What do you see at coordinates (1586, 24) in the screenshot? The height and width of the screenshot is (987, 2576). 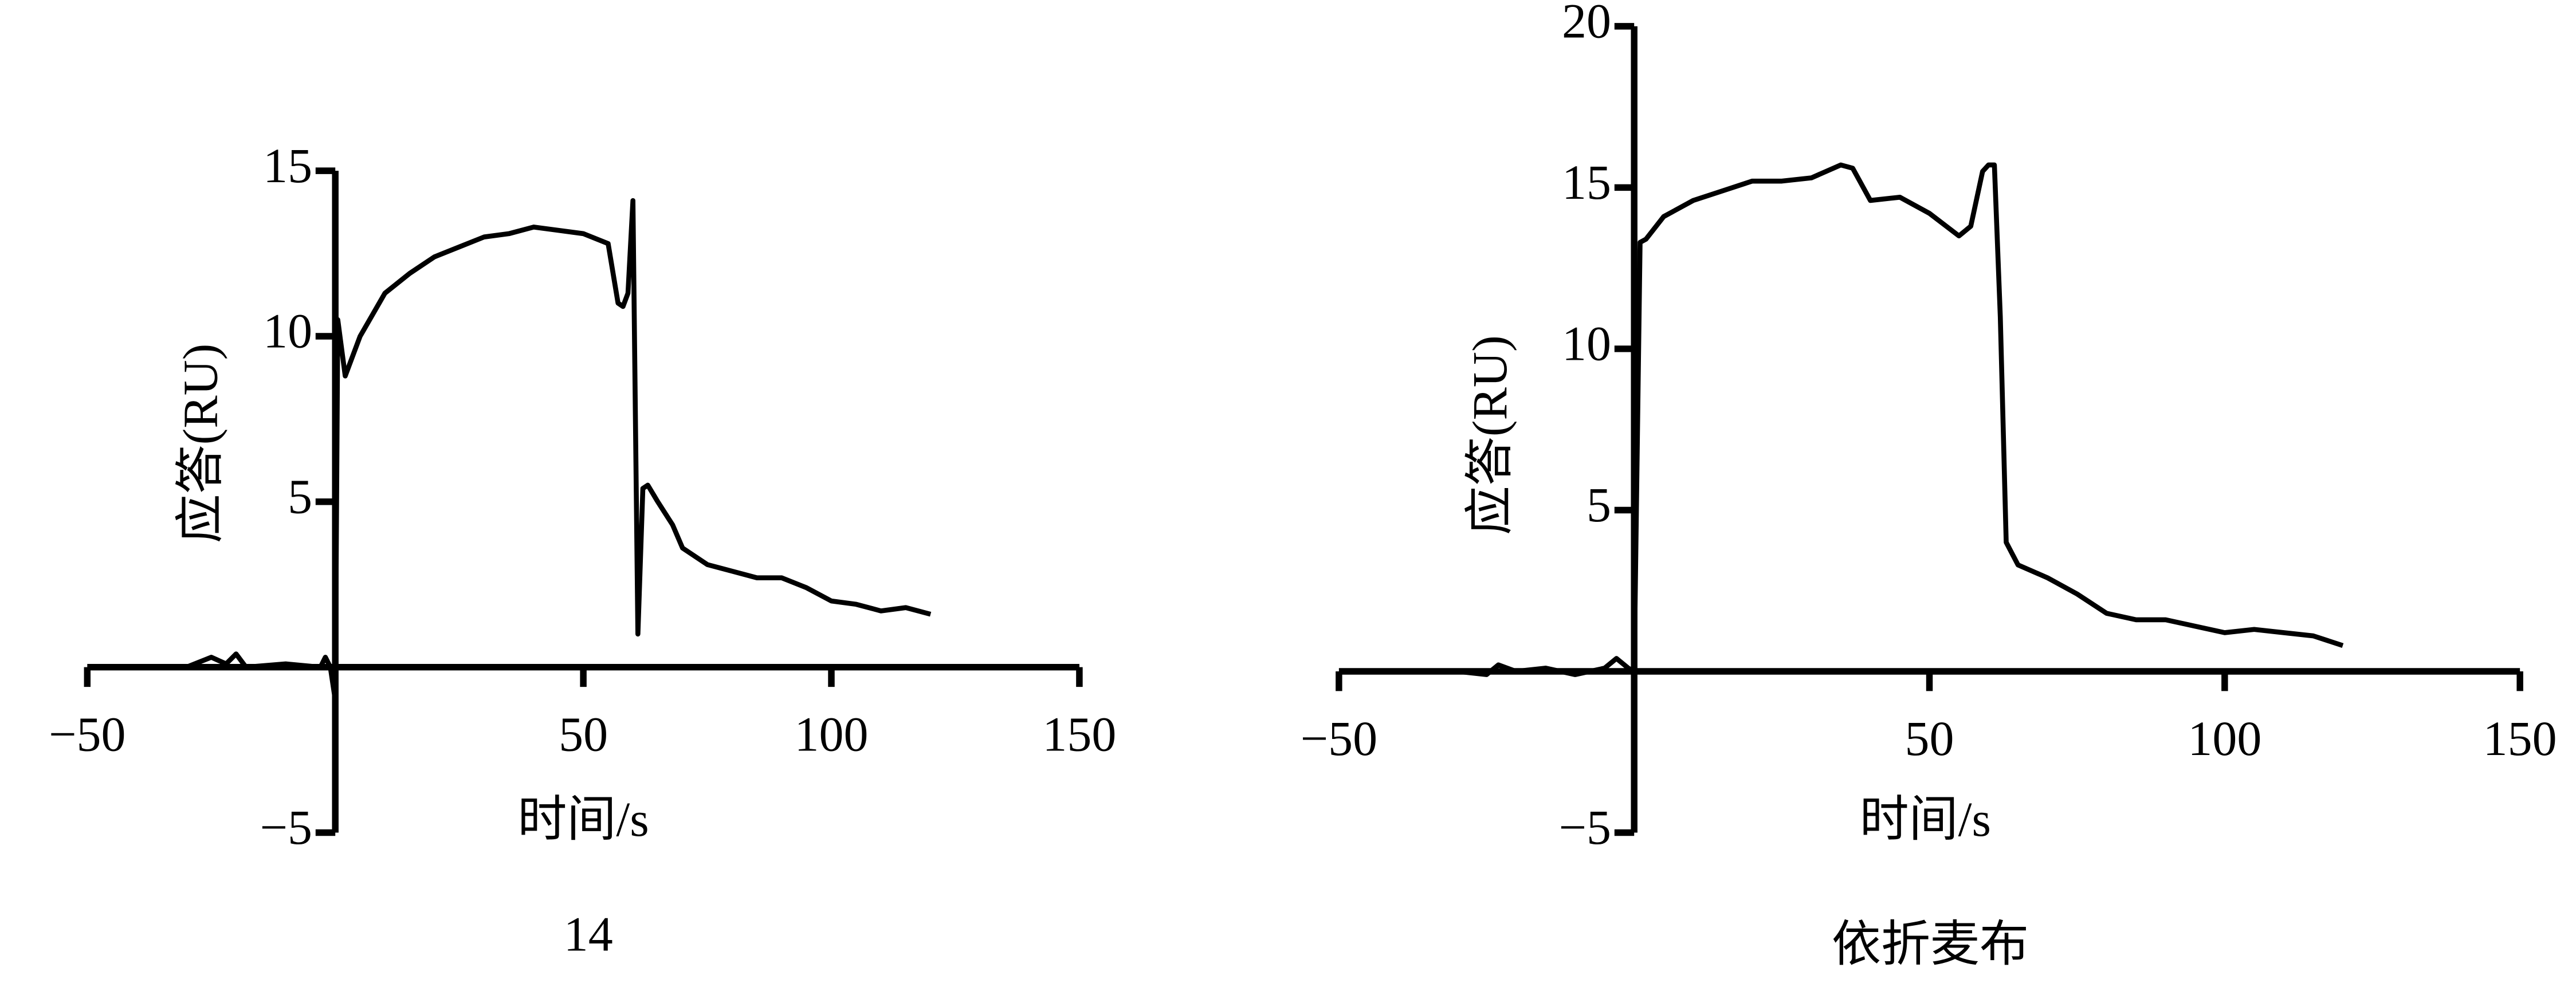 I see `y-tick-label: 20` at bounding box center [1586, 24].